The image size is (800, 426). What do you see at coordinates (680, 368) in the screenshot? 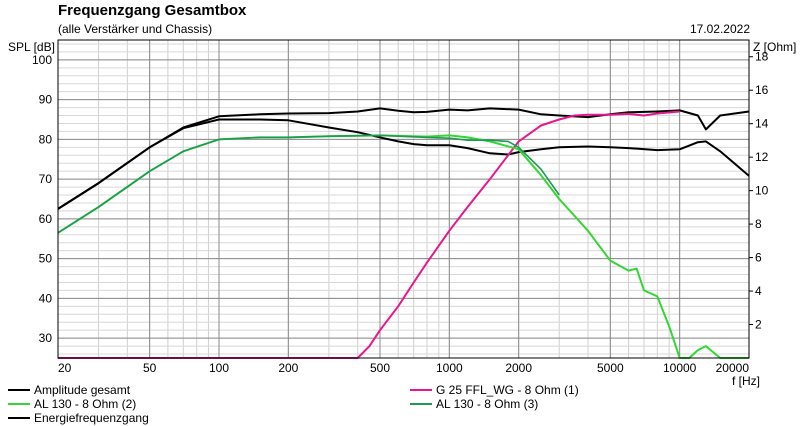
I see `x-tick-label: 10000` at bounding box center [680, 368].